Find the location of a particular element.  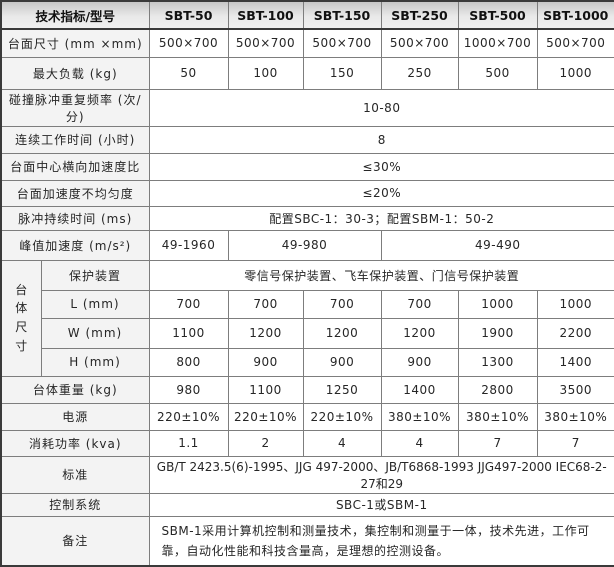

cell: 50 is located at coordinates (188, 73).